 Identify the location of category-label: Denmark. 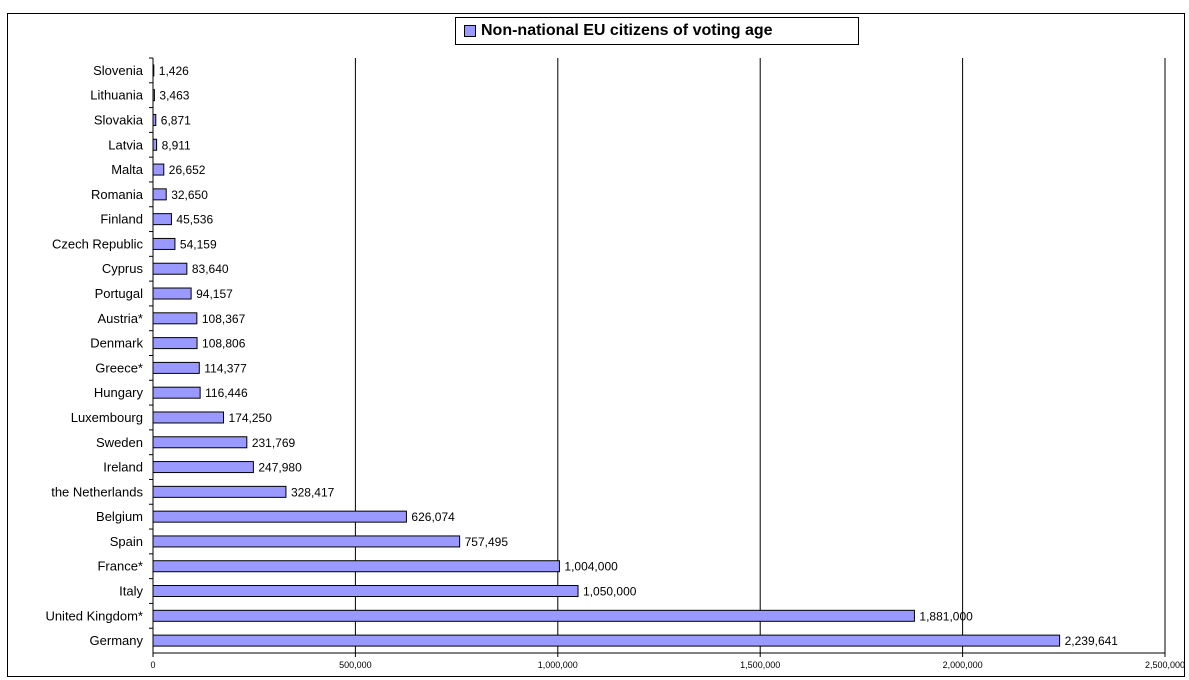
(116, 343).